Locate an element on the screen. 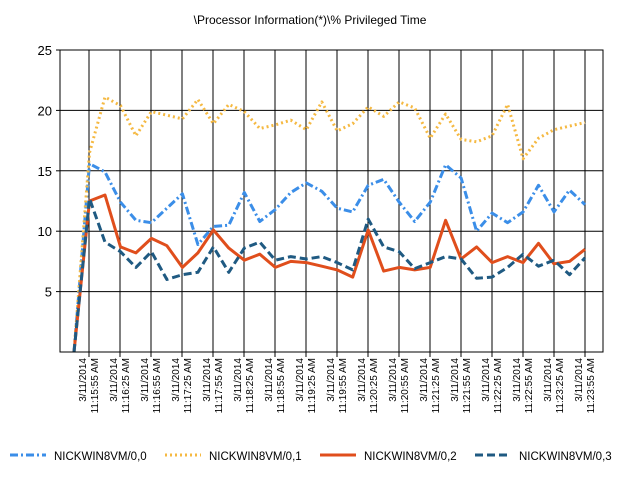 This screenshot has height=485, width=620. y-tick-label: 15 is located at coordinates (45, 171).